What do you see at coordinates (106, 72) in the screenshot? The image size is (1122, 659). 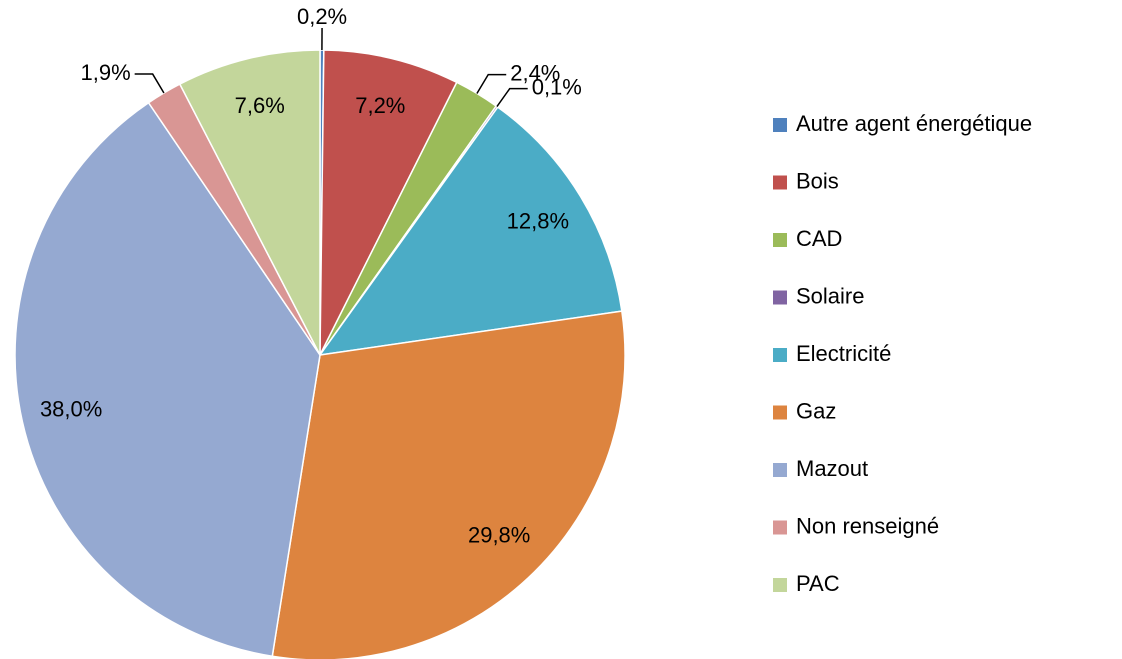 I see `data-label: 1,9%` at bounding box center [106, 72].